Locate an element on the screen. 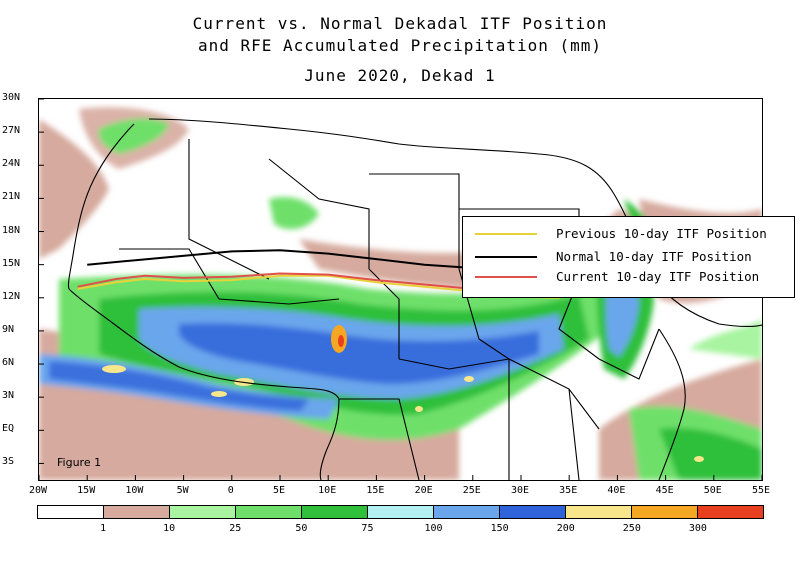 The width and height of the screenshot is (800, 581). legend-label-current: Current 10-day ITF Position is located at coordinates (658, 276).